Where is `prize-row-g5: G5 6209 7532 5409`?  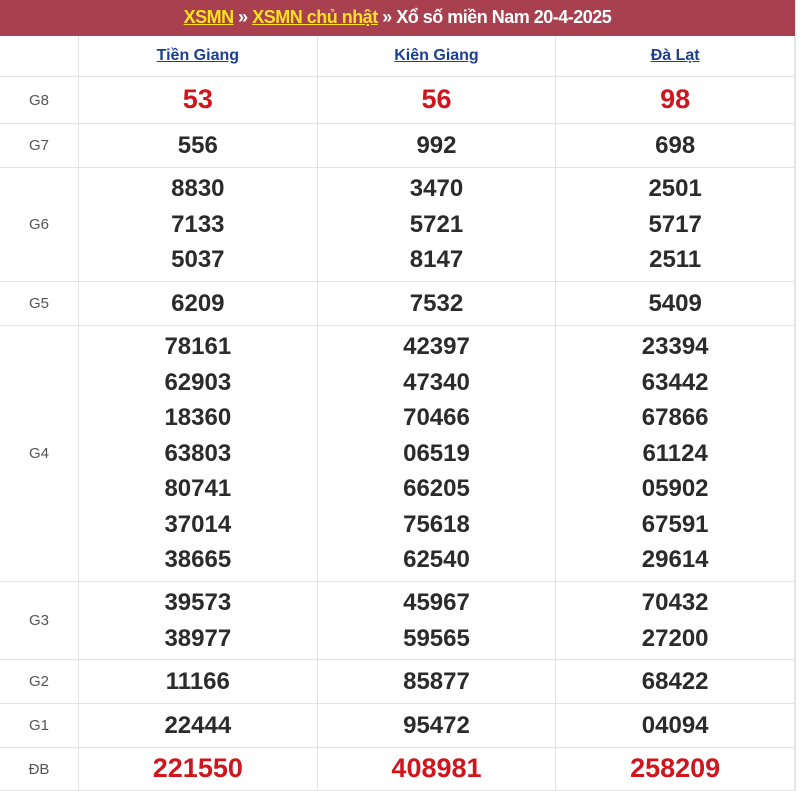
prize-row-g5: G5 6209 7532 5409 is located at coordinates (397, 303).